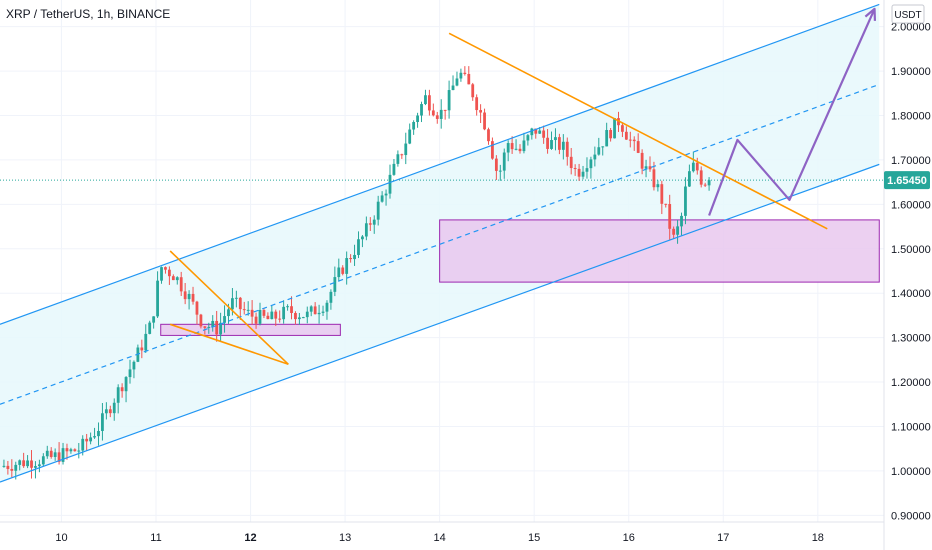 This screenshot has height=550, width=932. I want to click on x-tick-label: 12, so click(250, 538).